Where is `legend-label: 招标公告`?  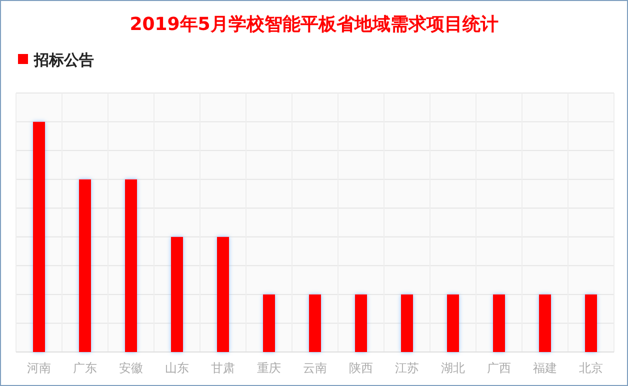
legend-label: 招标公告 is located at coordinates (63, 60).